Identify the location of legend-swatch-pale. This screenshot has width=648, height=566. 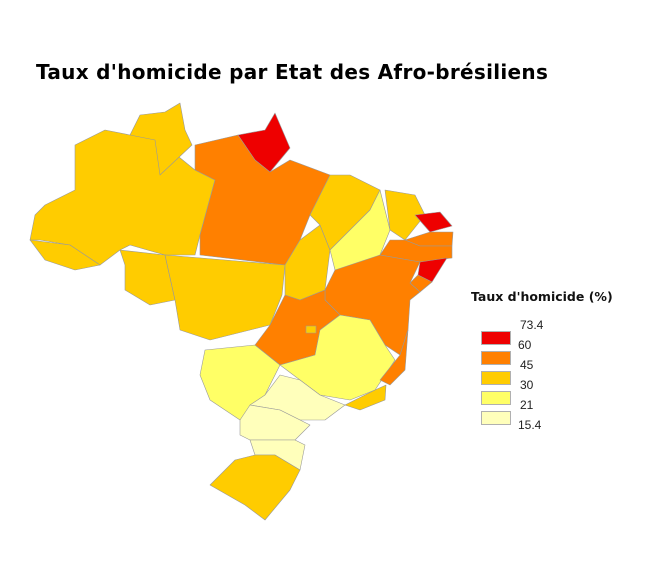
(496, 418).